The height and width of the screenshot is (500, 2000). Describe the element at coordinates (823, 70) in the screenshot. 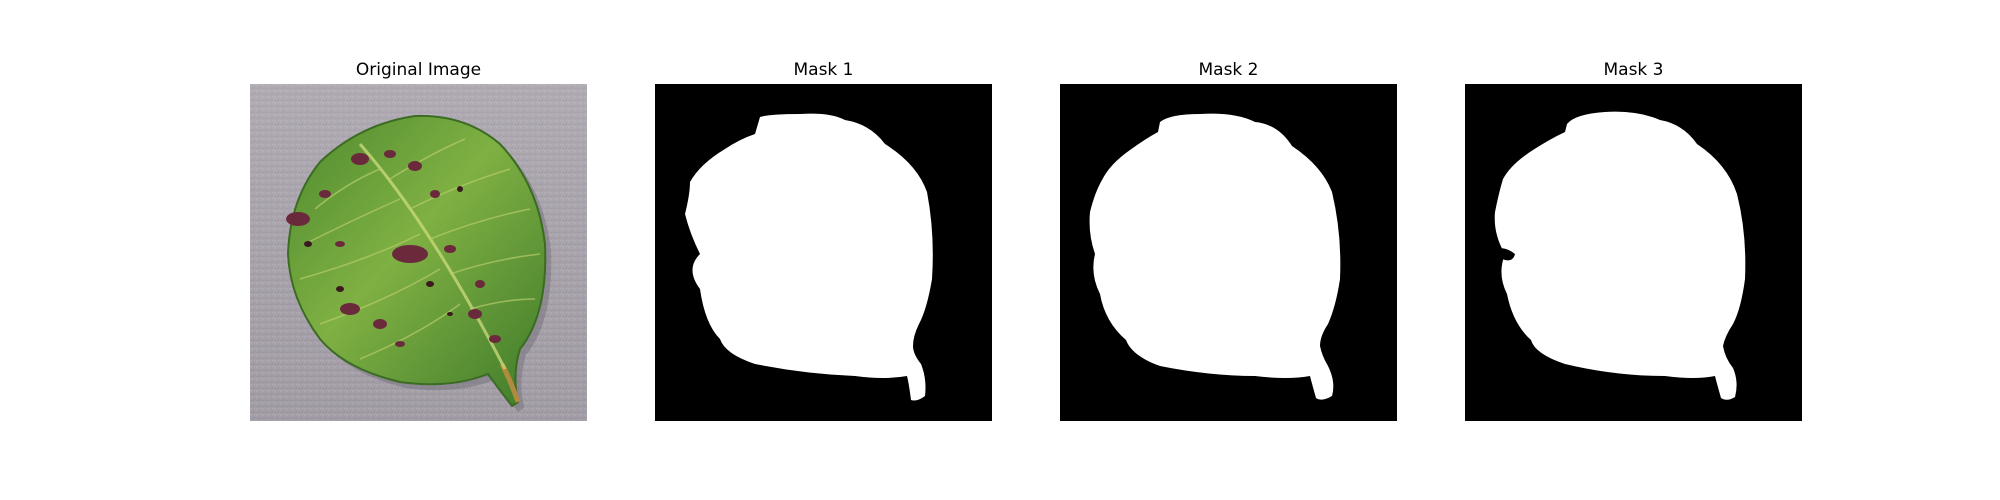

I see `mask-1-title: Mask 1` at that location.